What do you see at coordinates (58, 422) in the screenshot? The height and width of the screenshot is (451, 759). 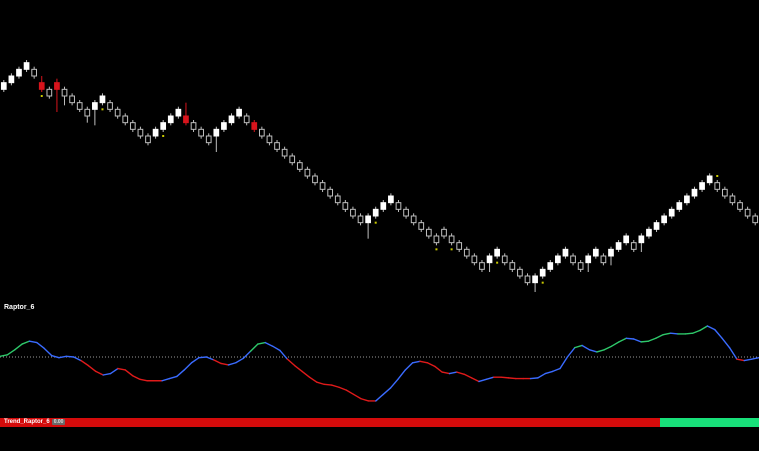 I see `trend-value-badge: 0.00` at bounding box center [58, 422].